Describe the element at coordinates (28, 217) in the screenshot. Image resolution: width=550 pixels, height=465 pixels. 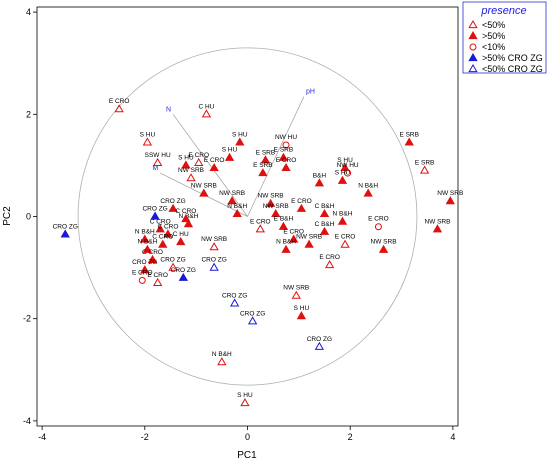
I see `y-tick-label: 0` at that location.